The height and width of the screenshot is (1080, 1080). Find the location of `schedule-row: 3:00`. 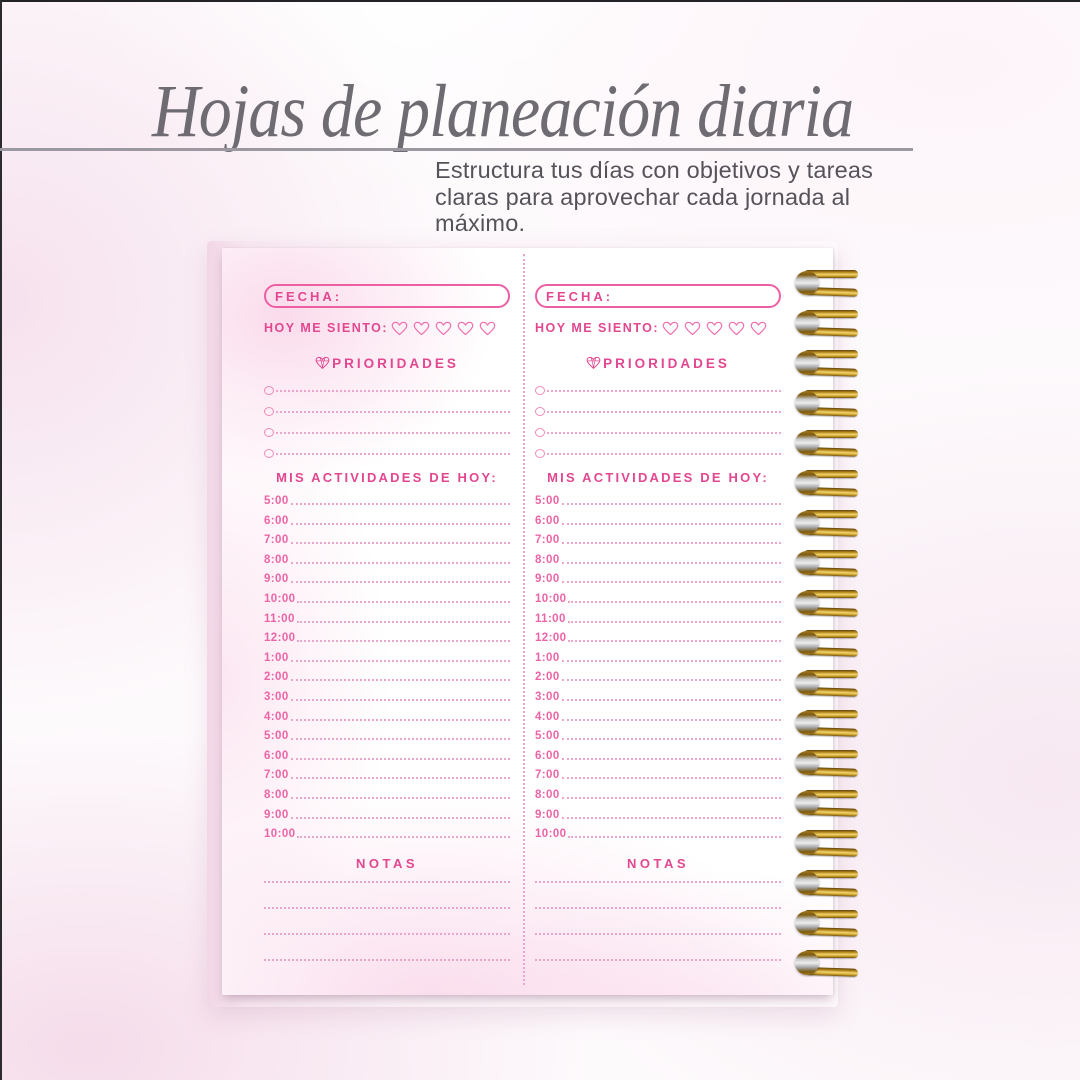

schedule-row: 3:00 is located at coordinates (387, 695).